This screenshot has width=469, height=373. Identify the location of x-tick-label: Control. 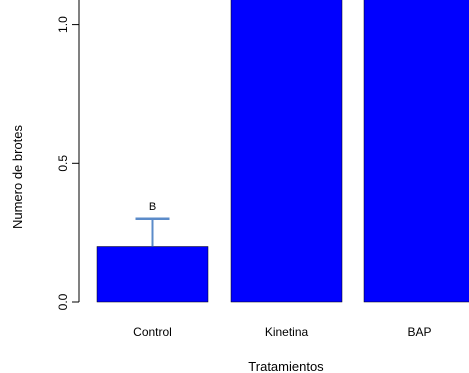
(152, 332).